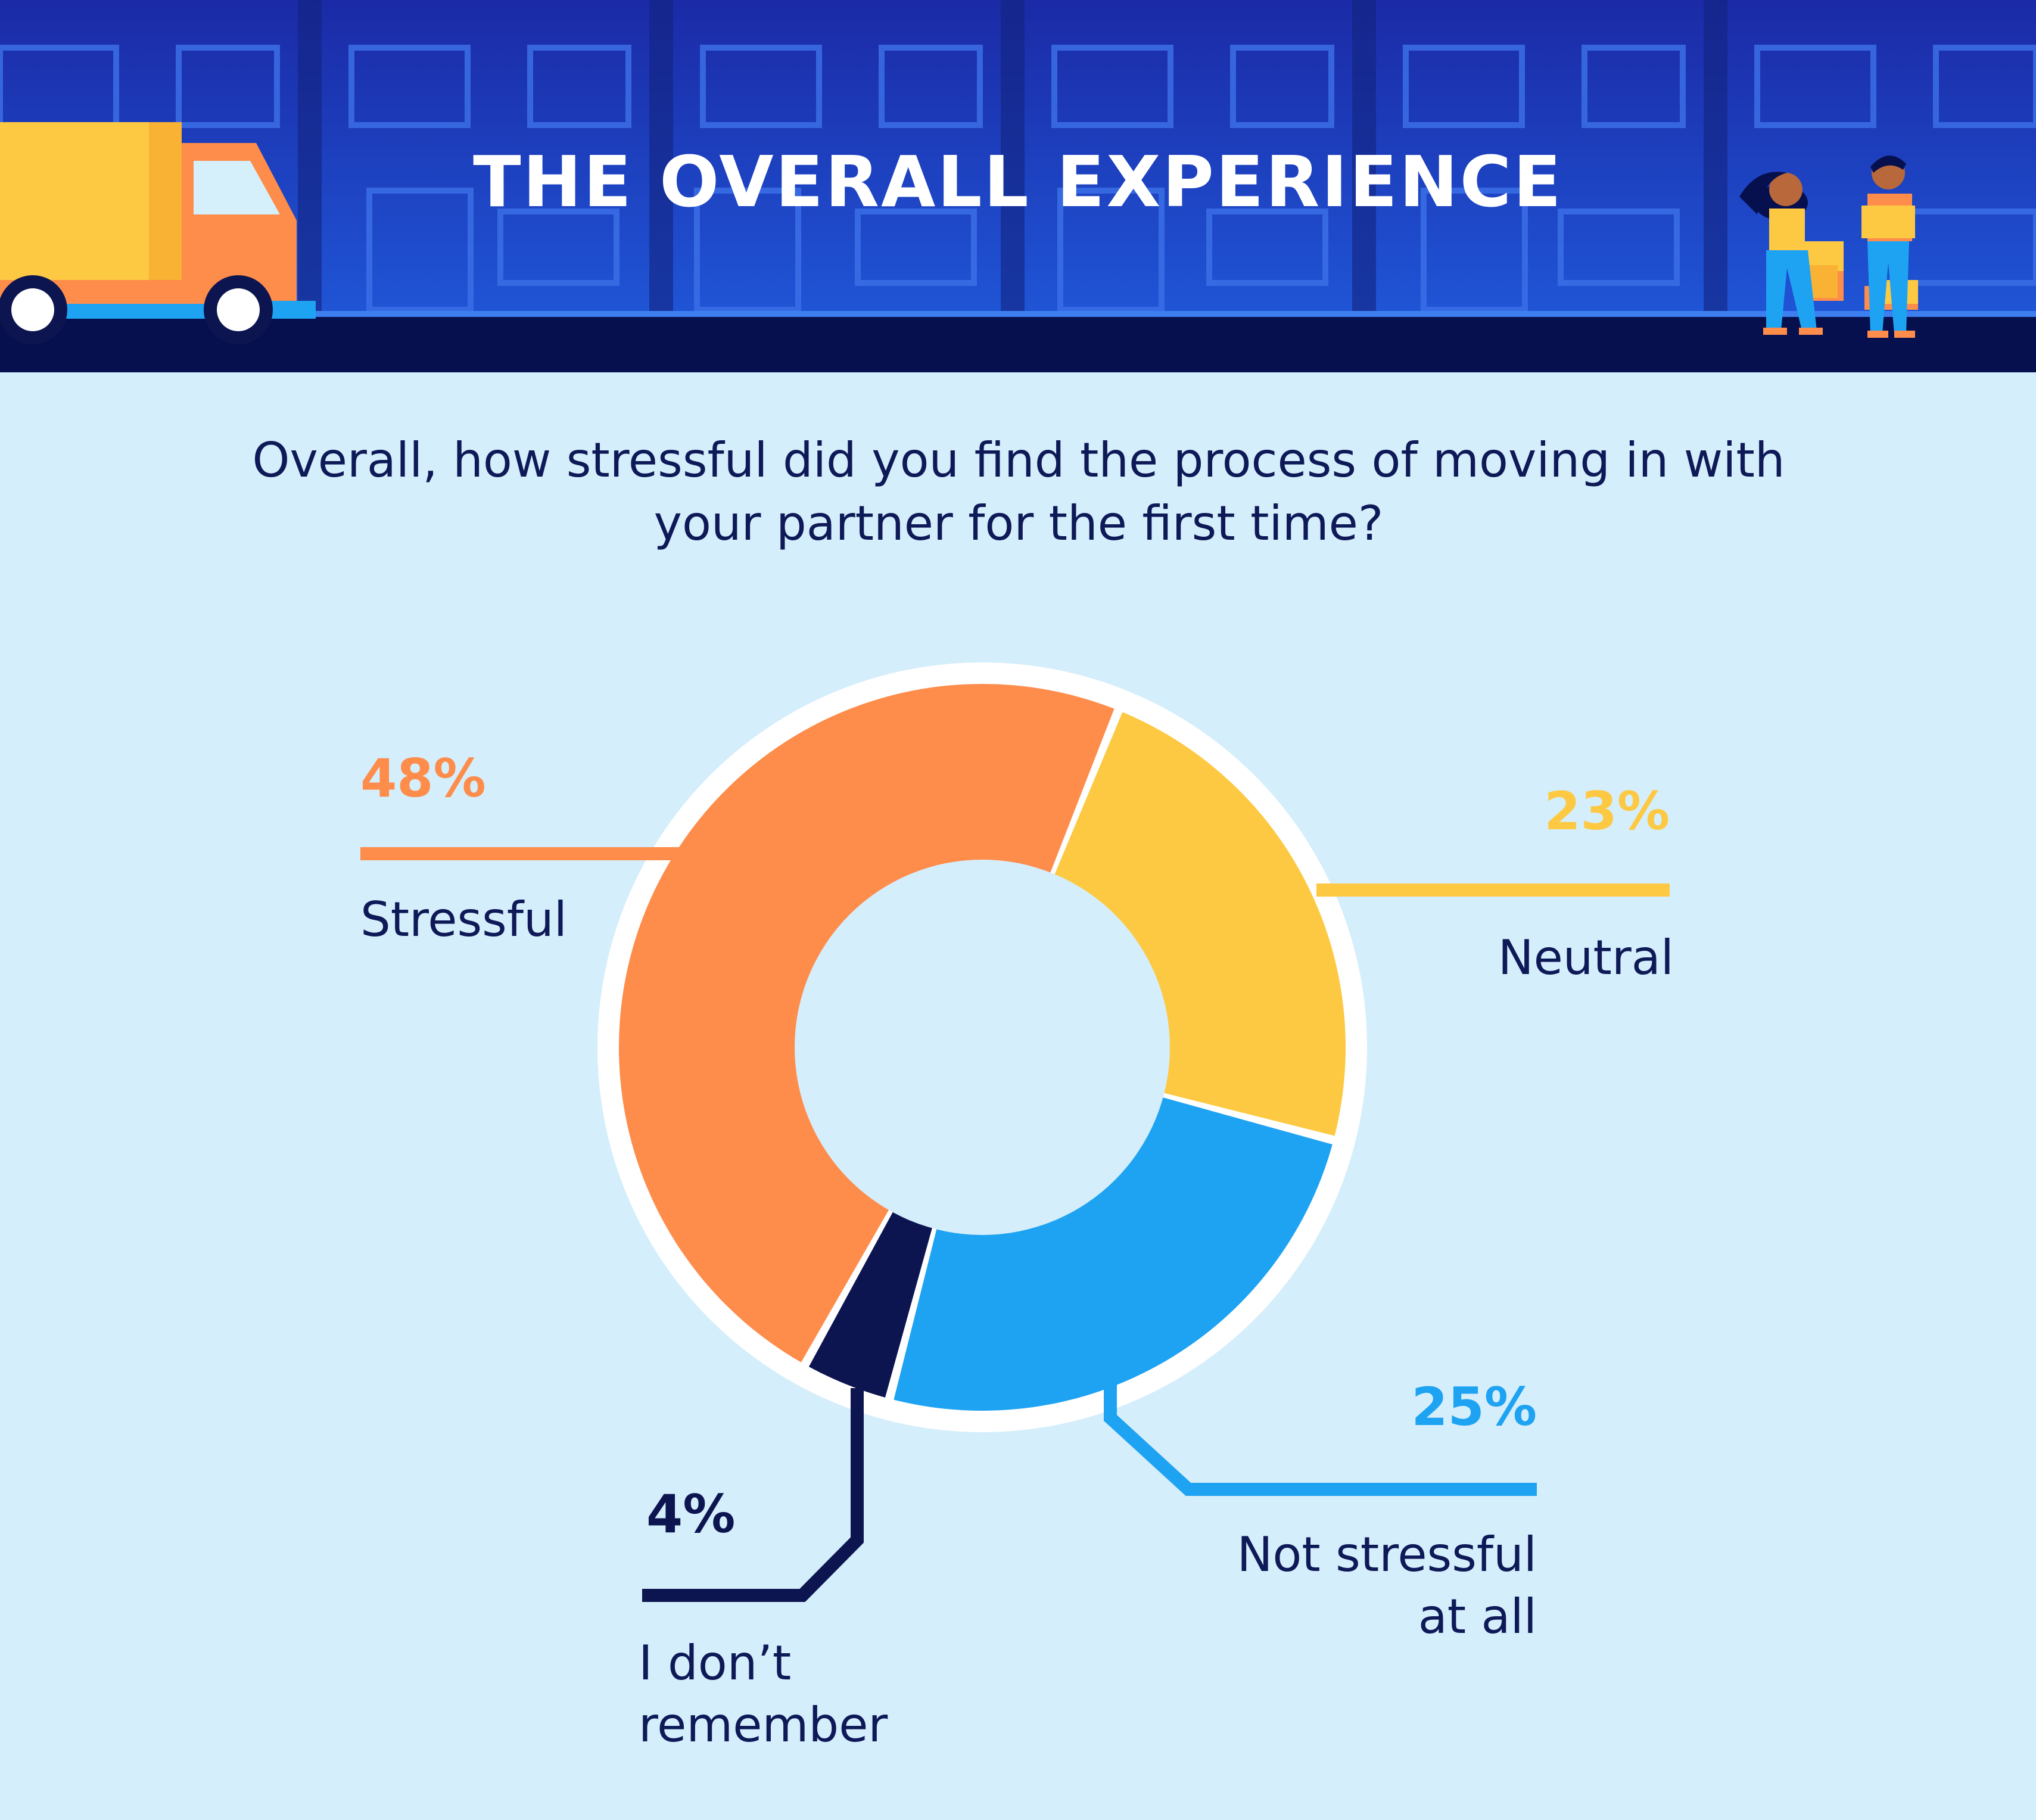 The image size is (2036, 1820). I want to click on building-pillars, so click(1012, 158).